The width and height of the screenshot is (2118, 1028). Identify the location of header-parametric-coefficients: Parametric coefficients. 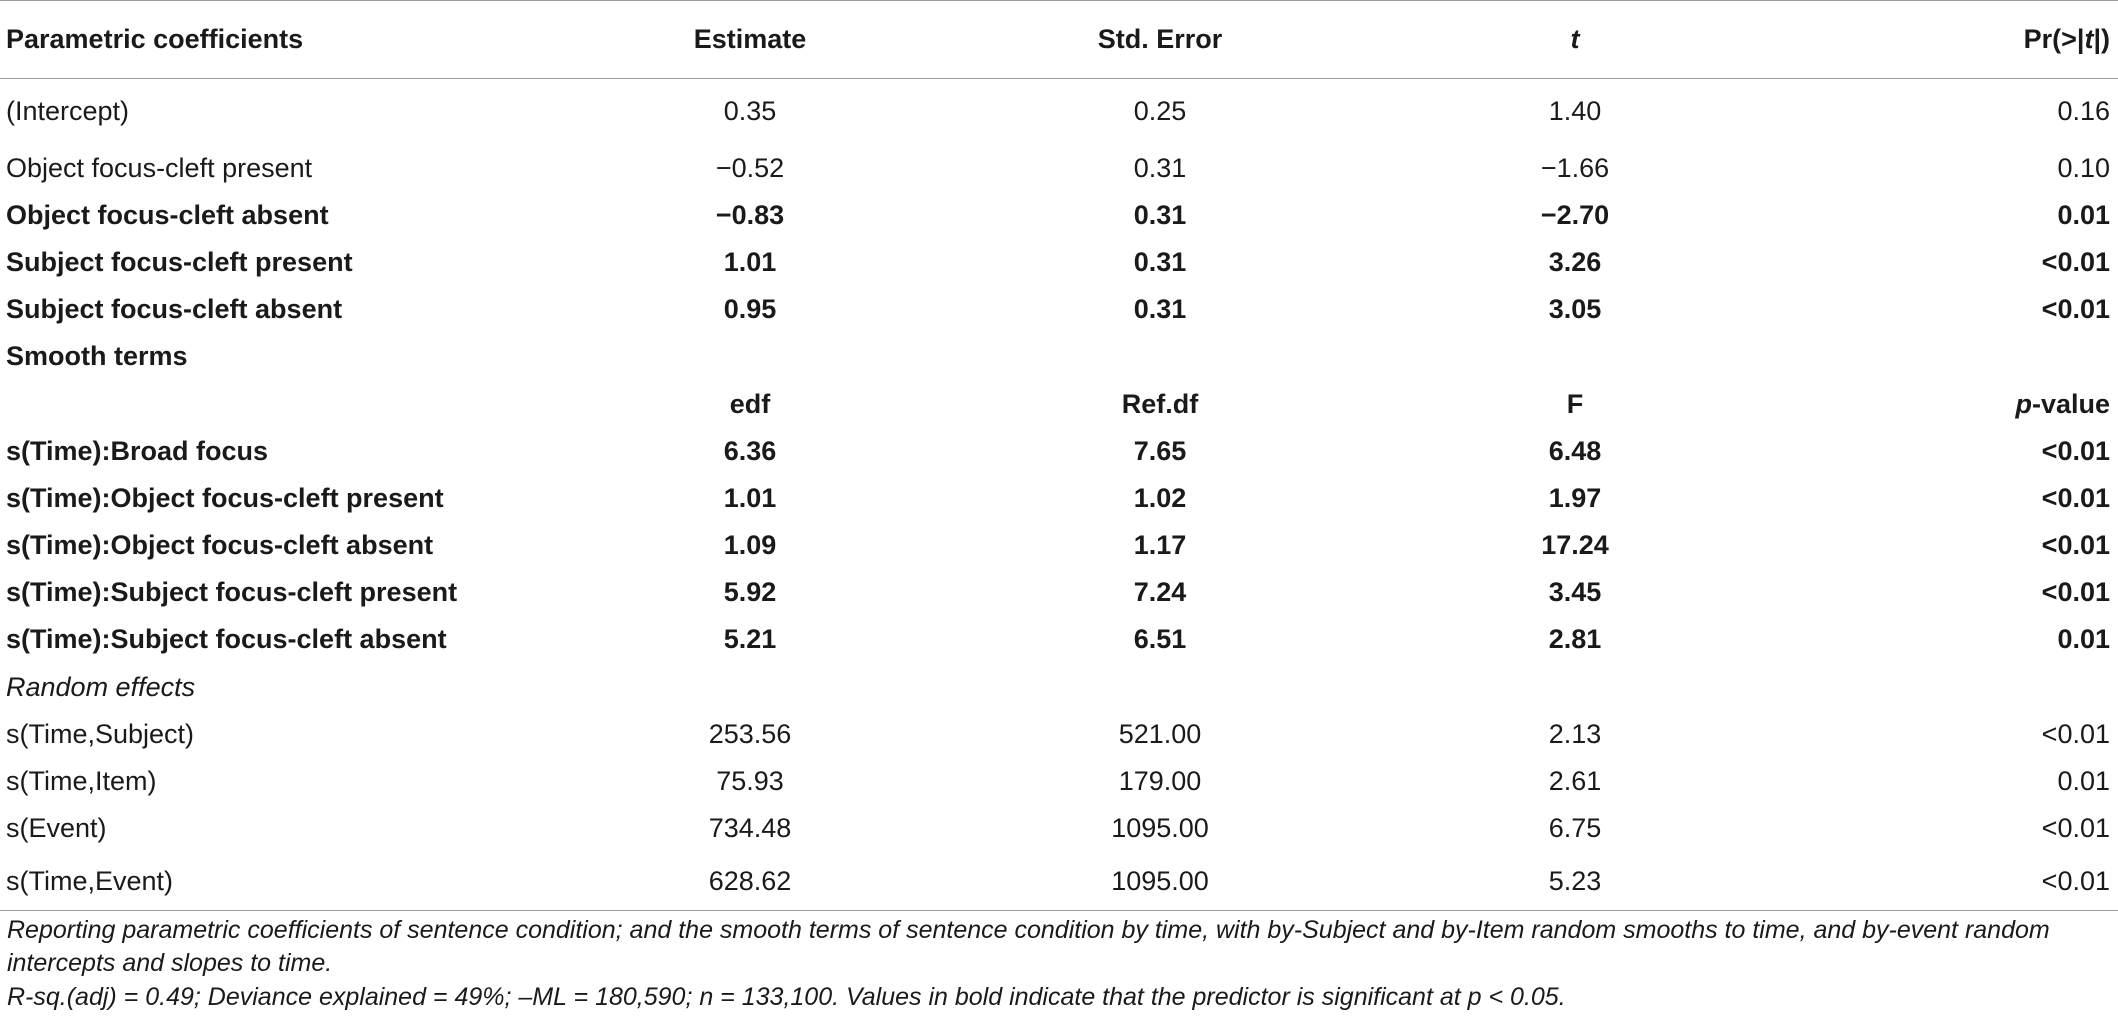
(280, 39).